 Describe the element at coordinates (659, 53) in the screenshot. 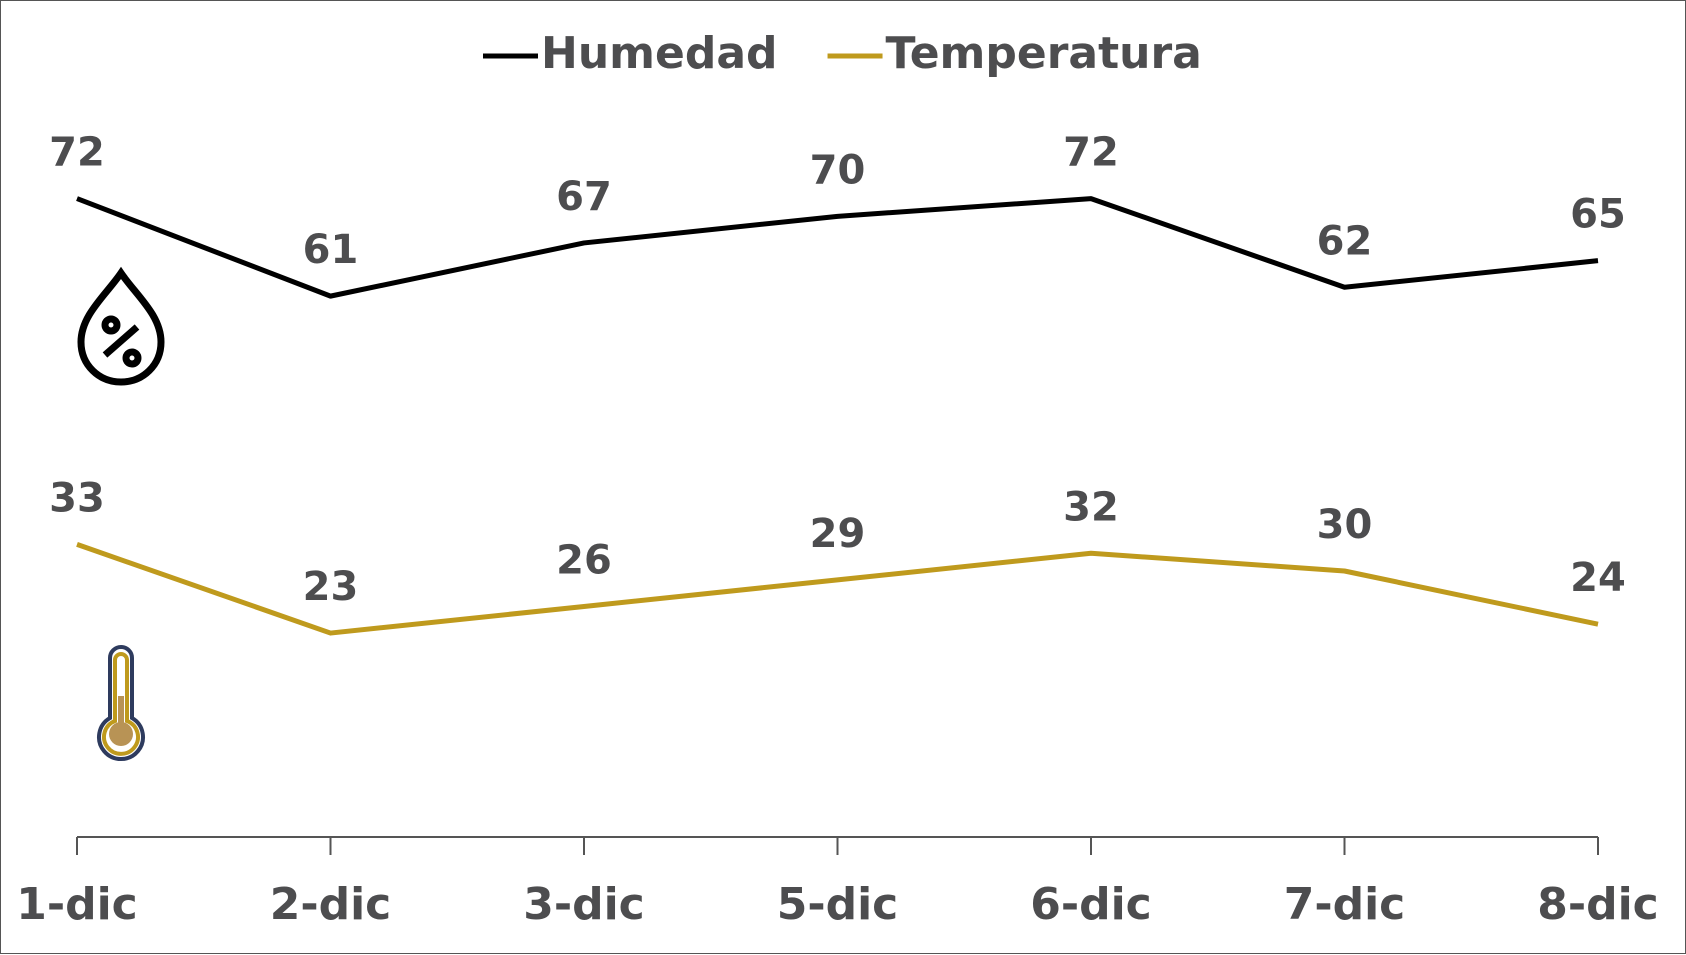

I see `legend-label: Humedad` at that location.